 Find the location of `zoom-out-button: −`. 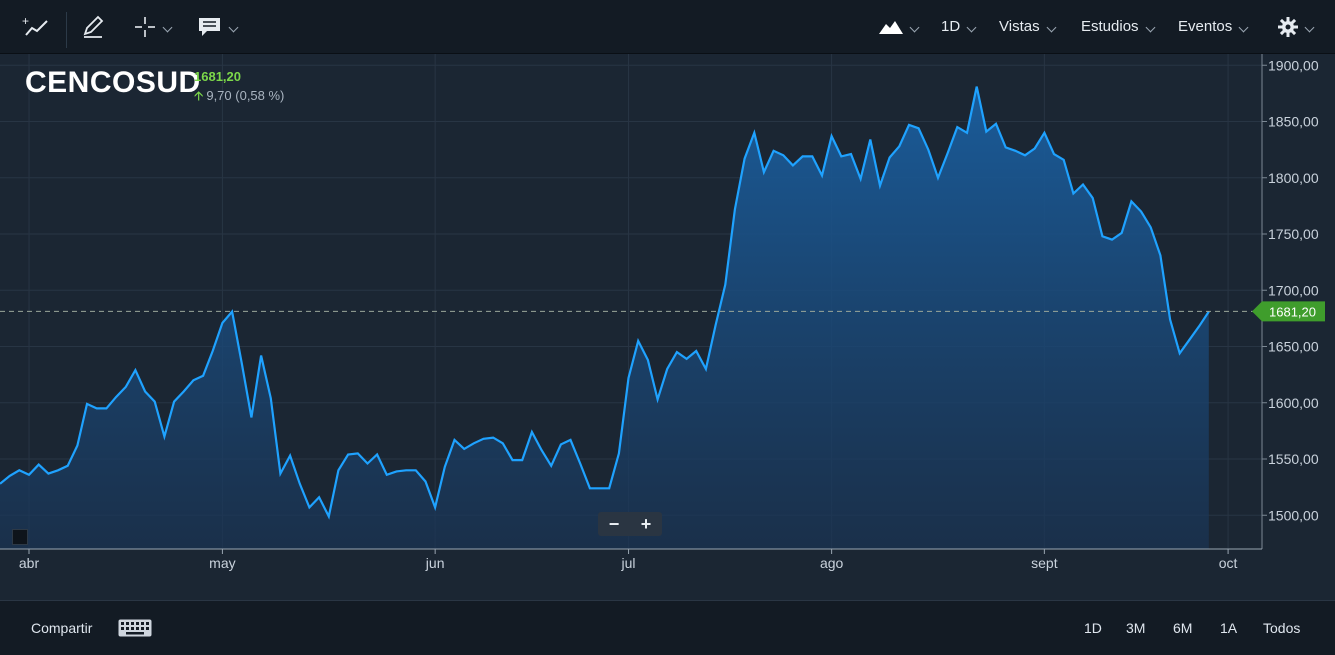

zoom-out-button: − is located at coordinates (614, 523).